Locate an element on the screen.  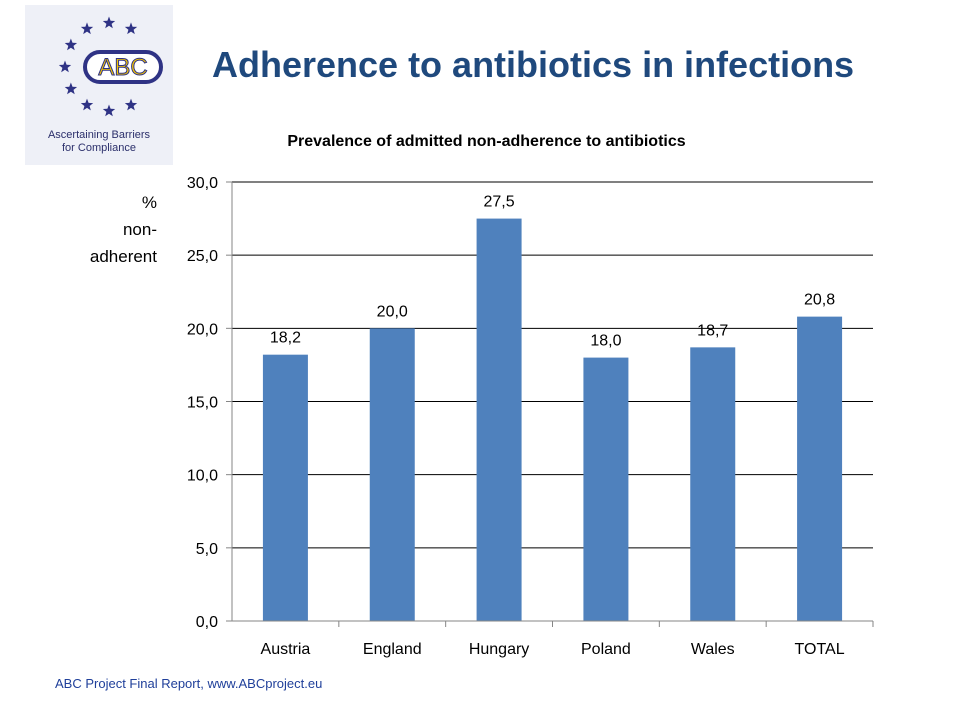
y-tick-label: 25,0 is located at coordinates (202, 256).